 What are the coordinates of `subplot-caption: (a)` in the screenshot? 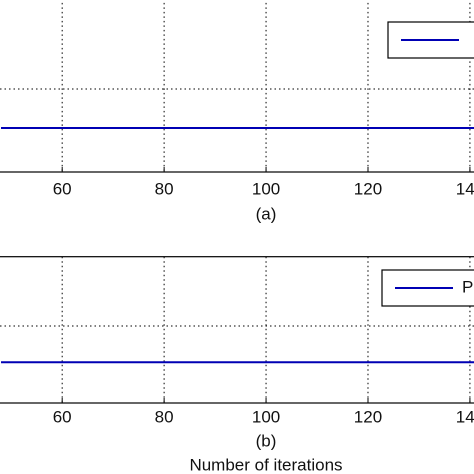 It's located at (266, 213).